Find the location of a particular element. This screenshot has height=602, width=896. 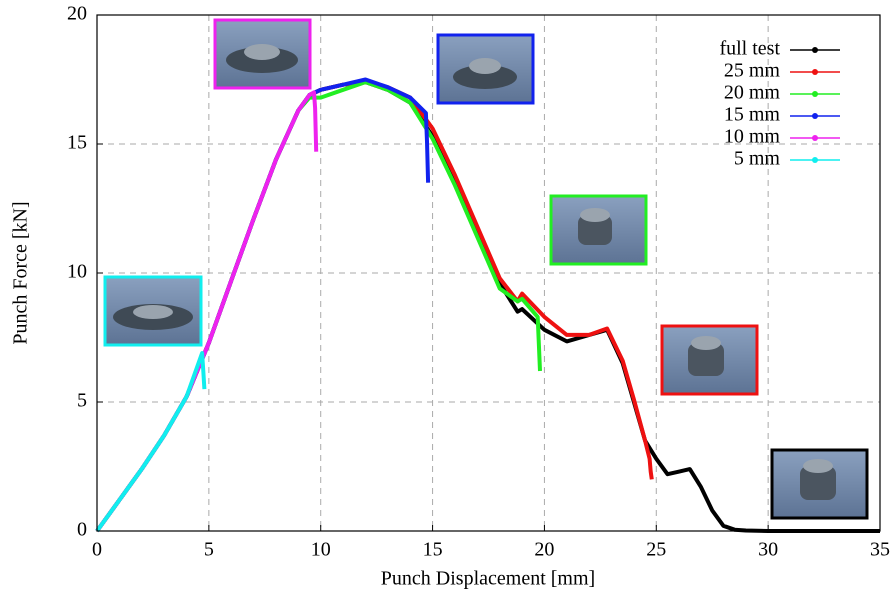

legend-label: 15 mm is located at coordinates (752, 115).